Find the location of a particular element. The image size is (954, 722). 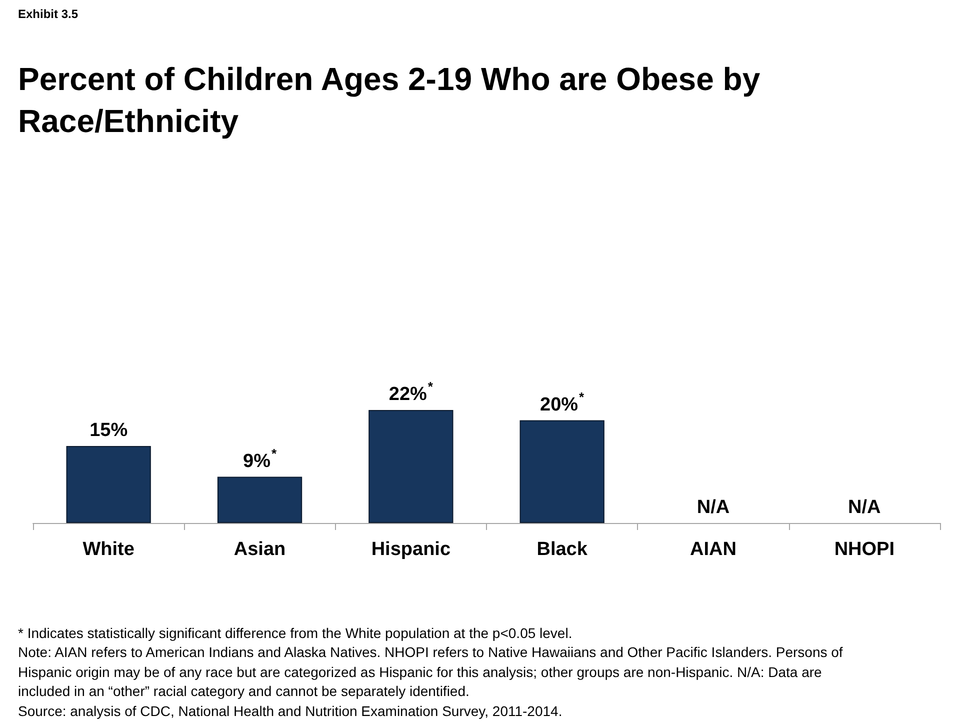

source-note: Source: analysis of CDC, National Health and Nutrition Examination Survey, 2011-2014. is located at coordinates (291, 711).